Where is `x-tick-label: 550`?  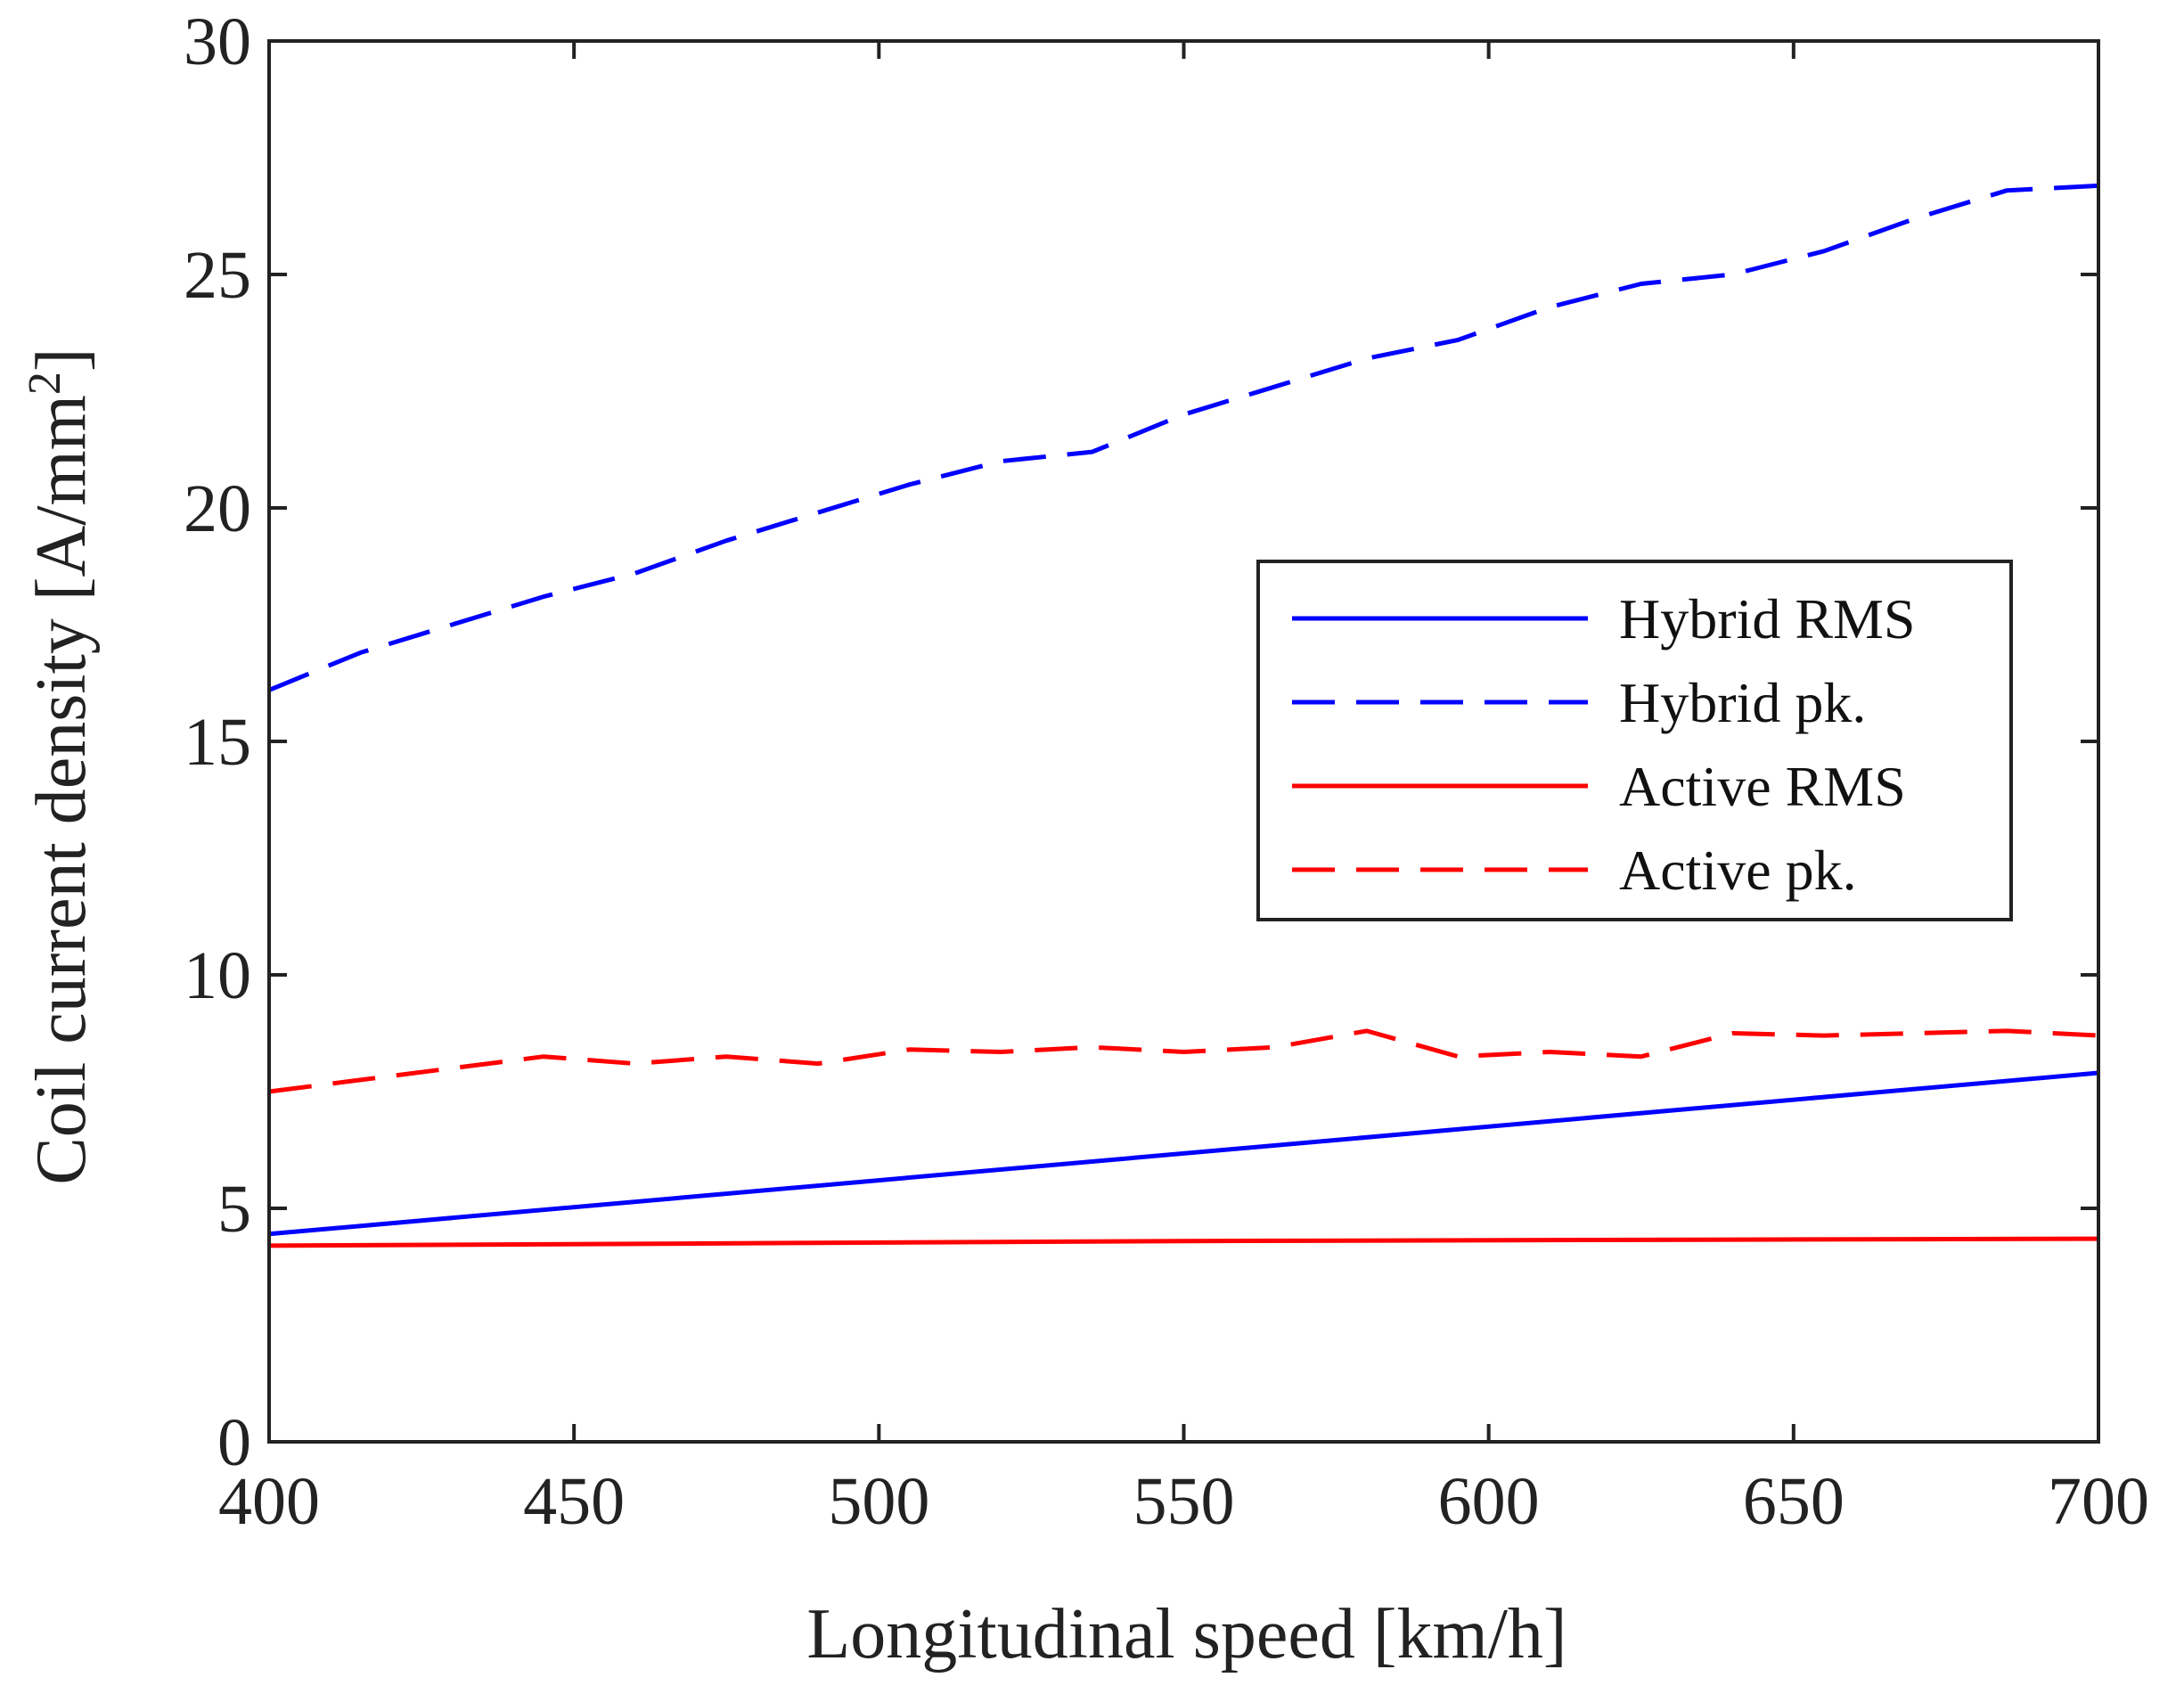 x-tick-label: 550 is located at coordinates (1184, 1501).